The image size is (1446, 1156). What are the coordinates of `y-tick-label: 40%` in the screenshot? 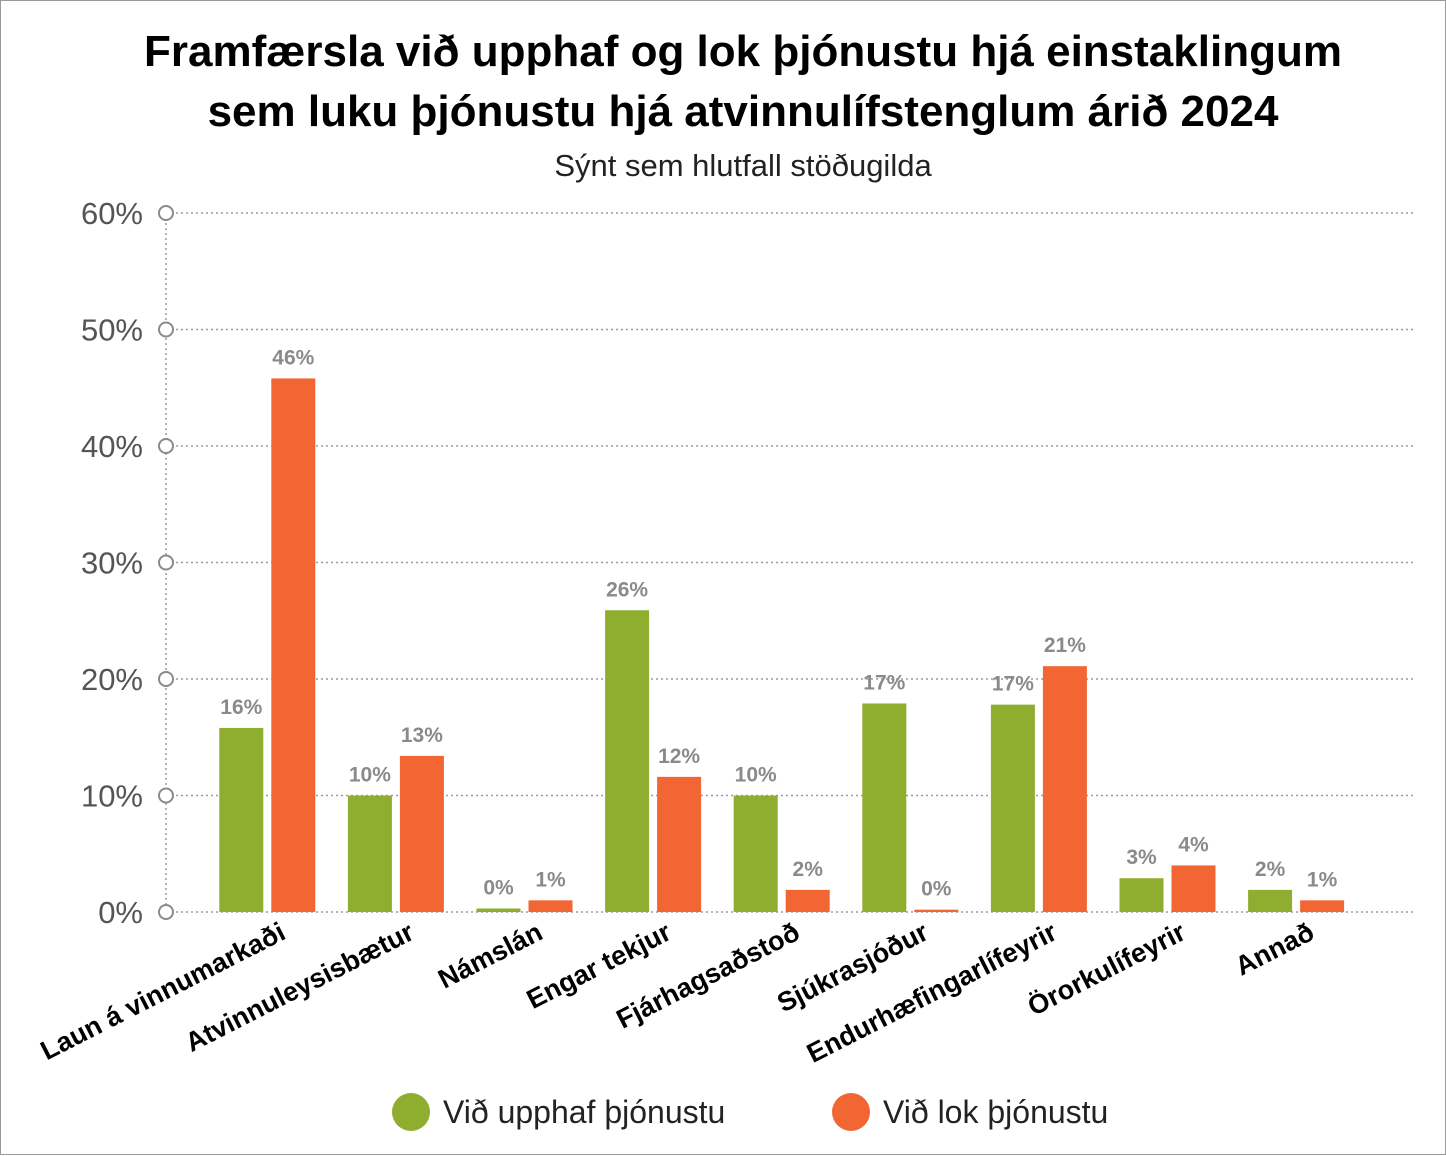 It's located at (112, 446).